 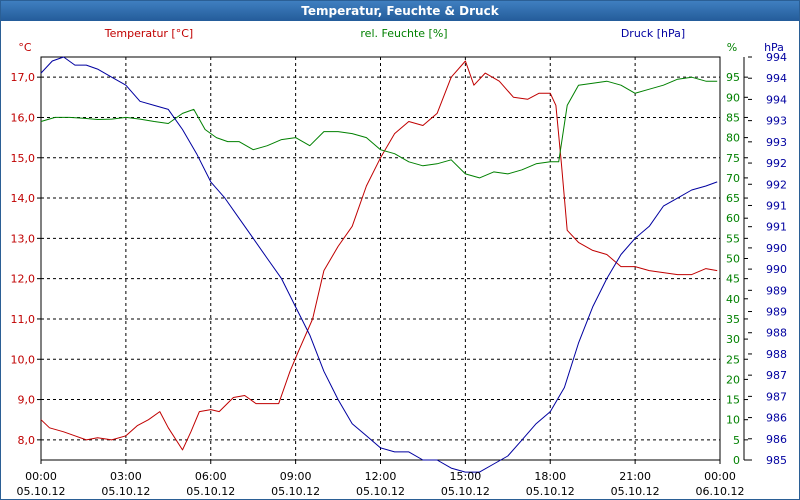 I want to click on temperature-tick-label: 12,0, so click(x=23, y=279).